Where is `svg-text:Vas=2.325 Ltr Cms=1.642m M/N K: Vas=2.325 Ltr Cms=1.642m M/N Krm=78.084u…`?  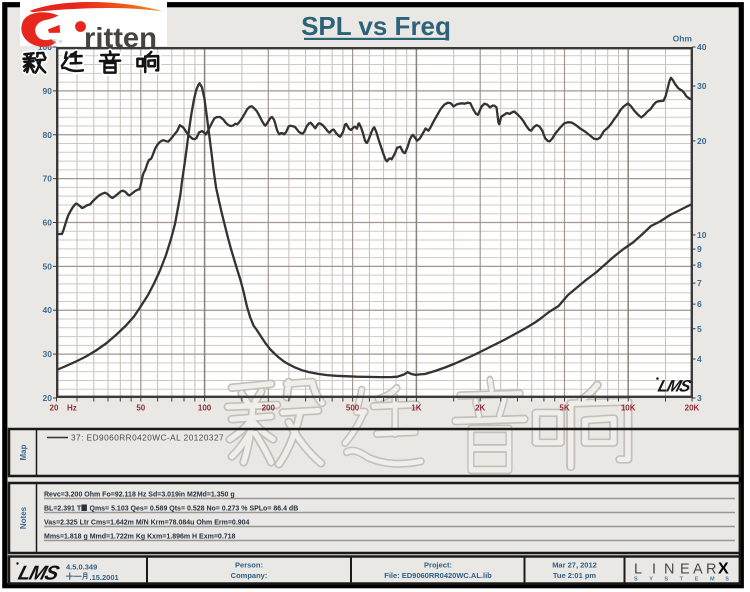
svg-text:Vas=2.325 Ltr Cms=1.642m M/N K: Vas=2.325 Ltr Cms=1.642m M/N Krm=78.084u… is located at coordinates (147, 523).